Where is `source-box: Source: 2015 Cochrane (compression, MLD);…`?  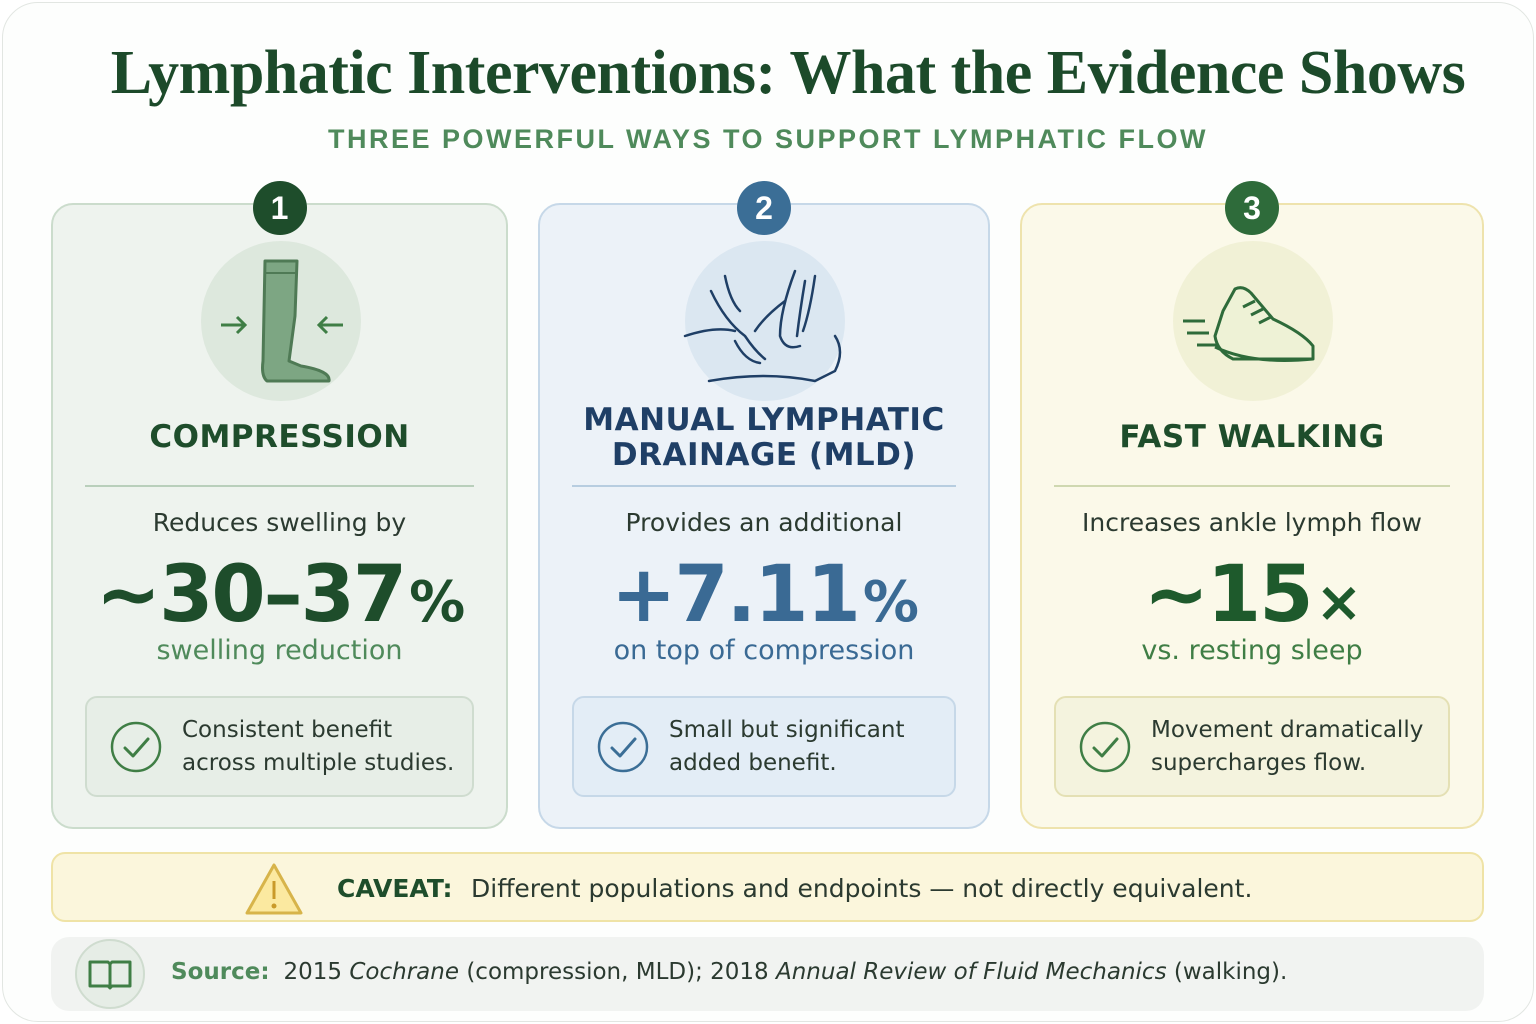
source-box: Source: 2015 Cochrane (compression, MLD);… is located at coordinates (767, 974).